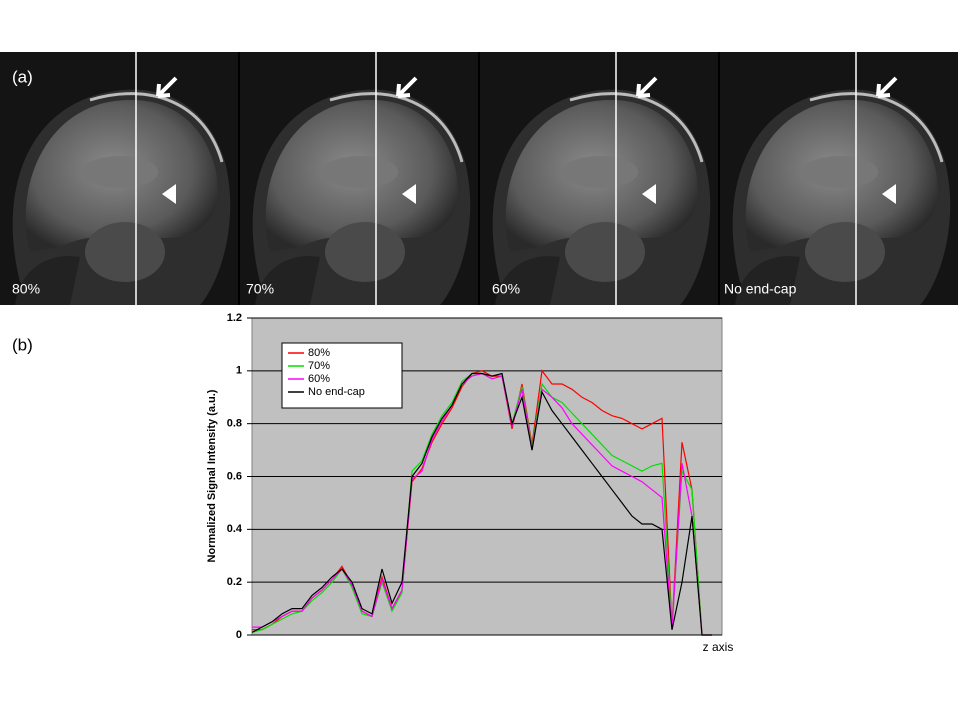 Image resolution: width=960 pixels, height=720 pixels. What do you see at coordinates (718, 647) in the screenshot?
I see `x-axis-label: z axis` at bounding box center [718, 647].